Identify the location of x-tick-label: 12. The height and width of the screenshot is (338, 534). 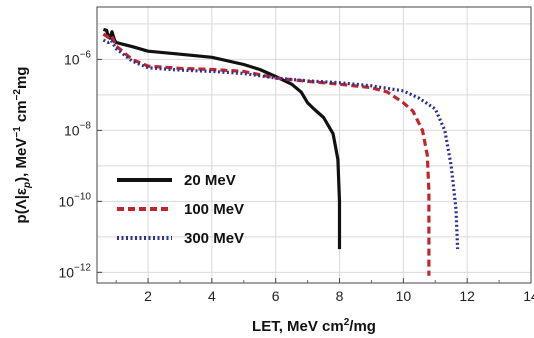
(467, 296).